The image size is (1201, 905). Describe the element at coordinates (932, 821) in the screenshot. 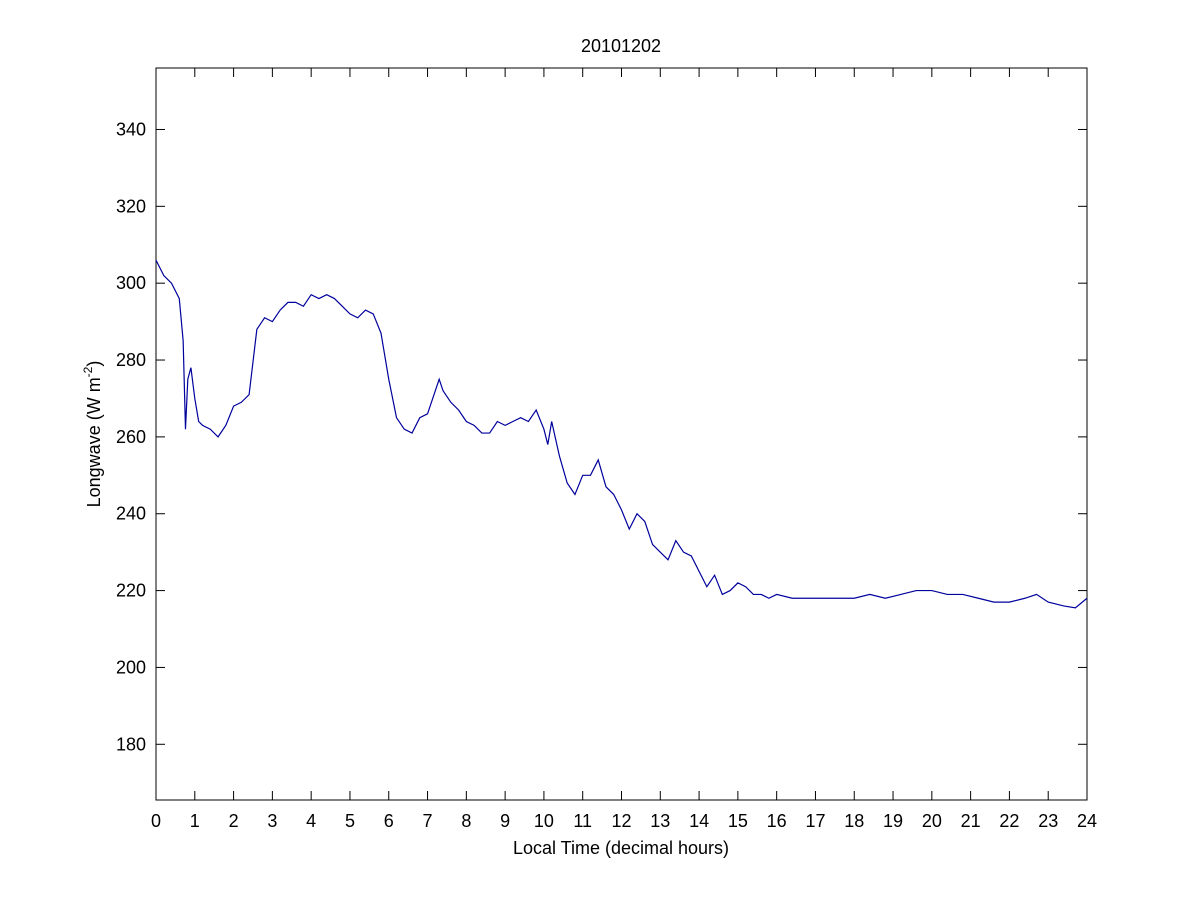

I see `x-tick-label: 20` at that location.